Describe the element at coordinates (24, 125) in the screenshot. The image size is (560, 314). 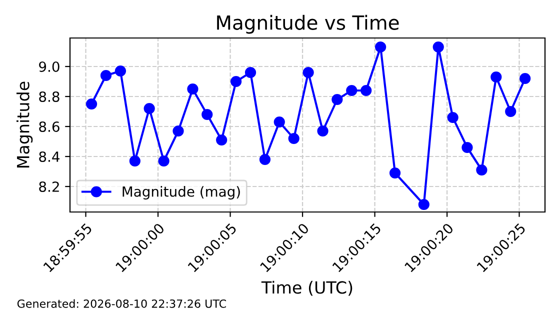
I see `y-axis-title: Magnitude` at that location.